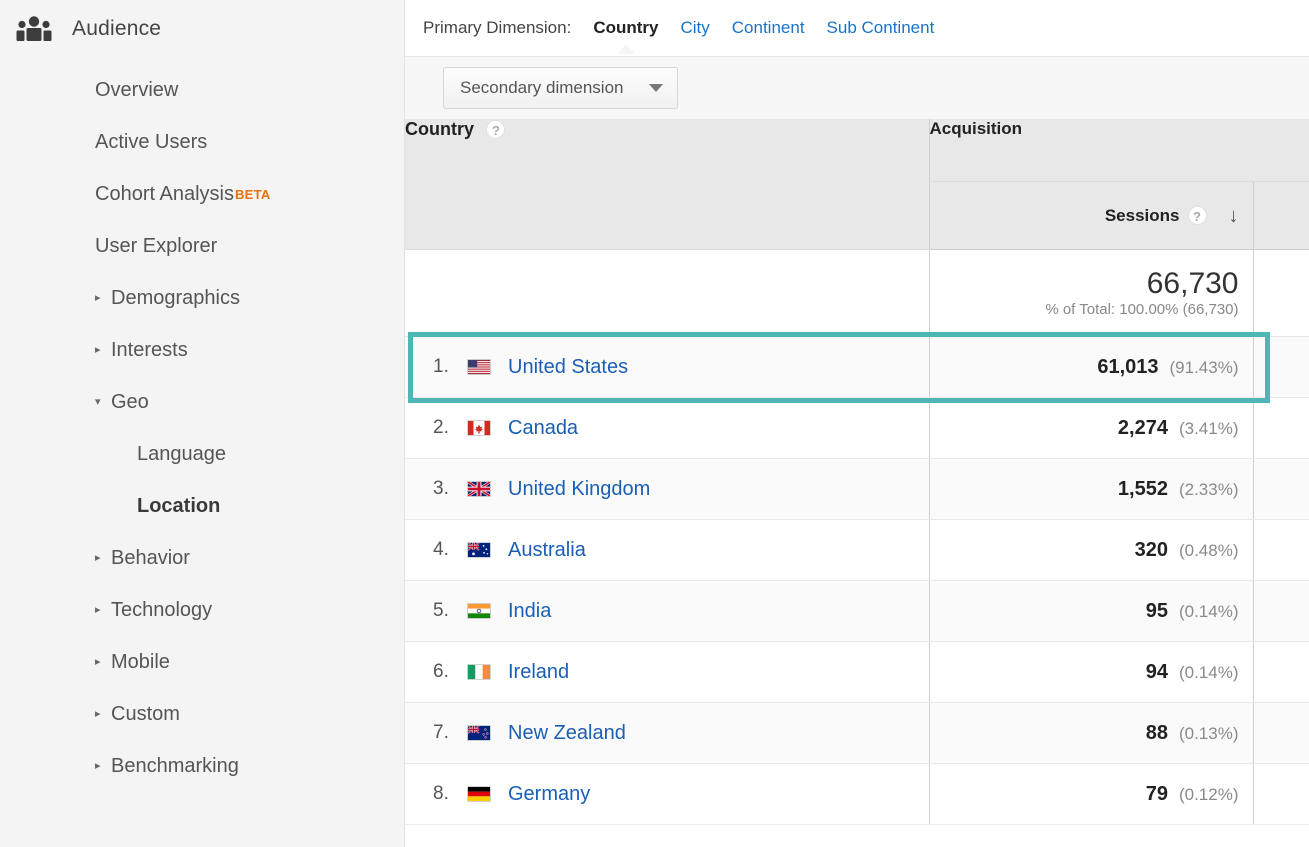 This screenshot has height=847, width=1309. What do you see at coordinates (561, 88) in the screenshot?
I see `secondary-dimension-button: Secondary dimension` at bounding box center [561, 88].